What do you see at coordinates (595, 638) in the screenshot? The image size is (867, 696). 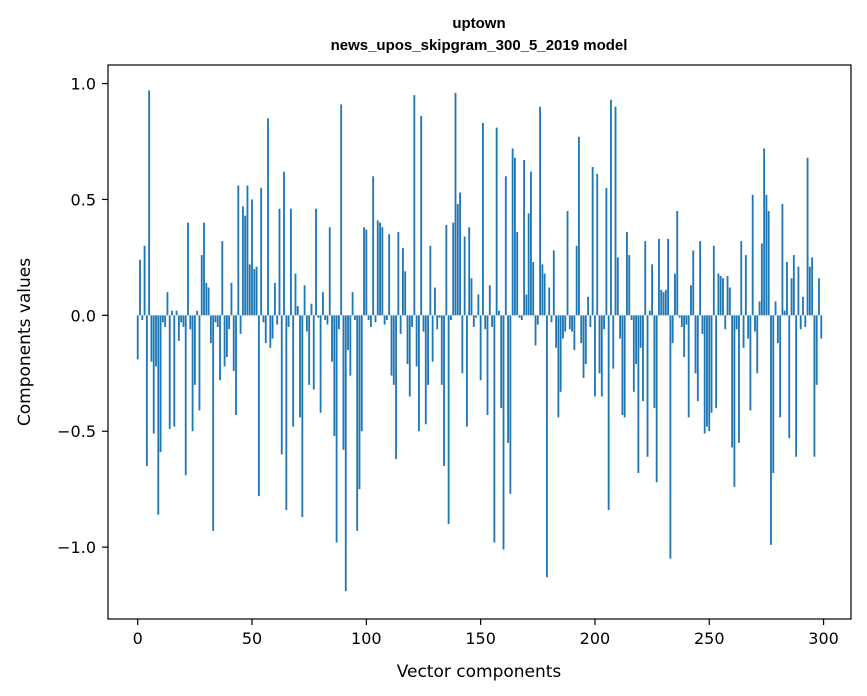 I see `x-tick-label: 200` at bounding box center [595, 638].